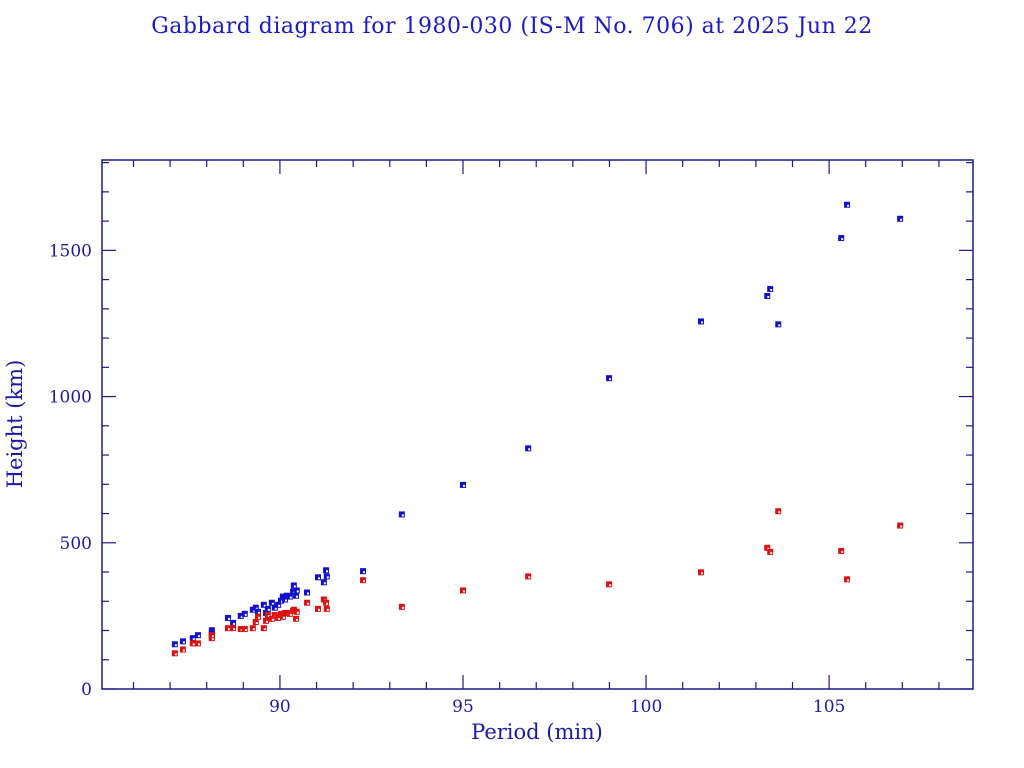  Describe the element at coordinates (829, 707) in the screenshot. I see `x-tick-label: 105` at that location.